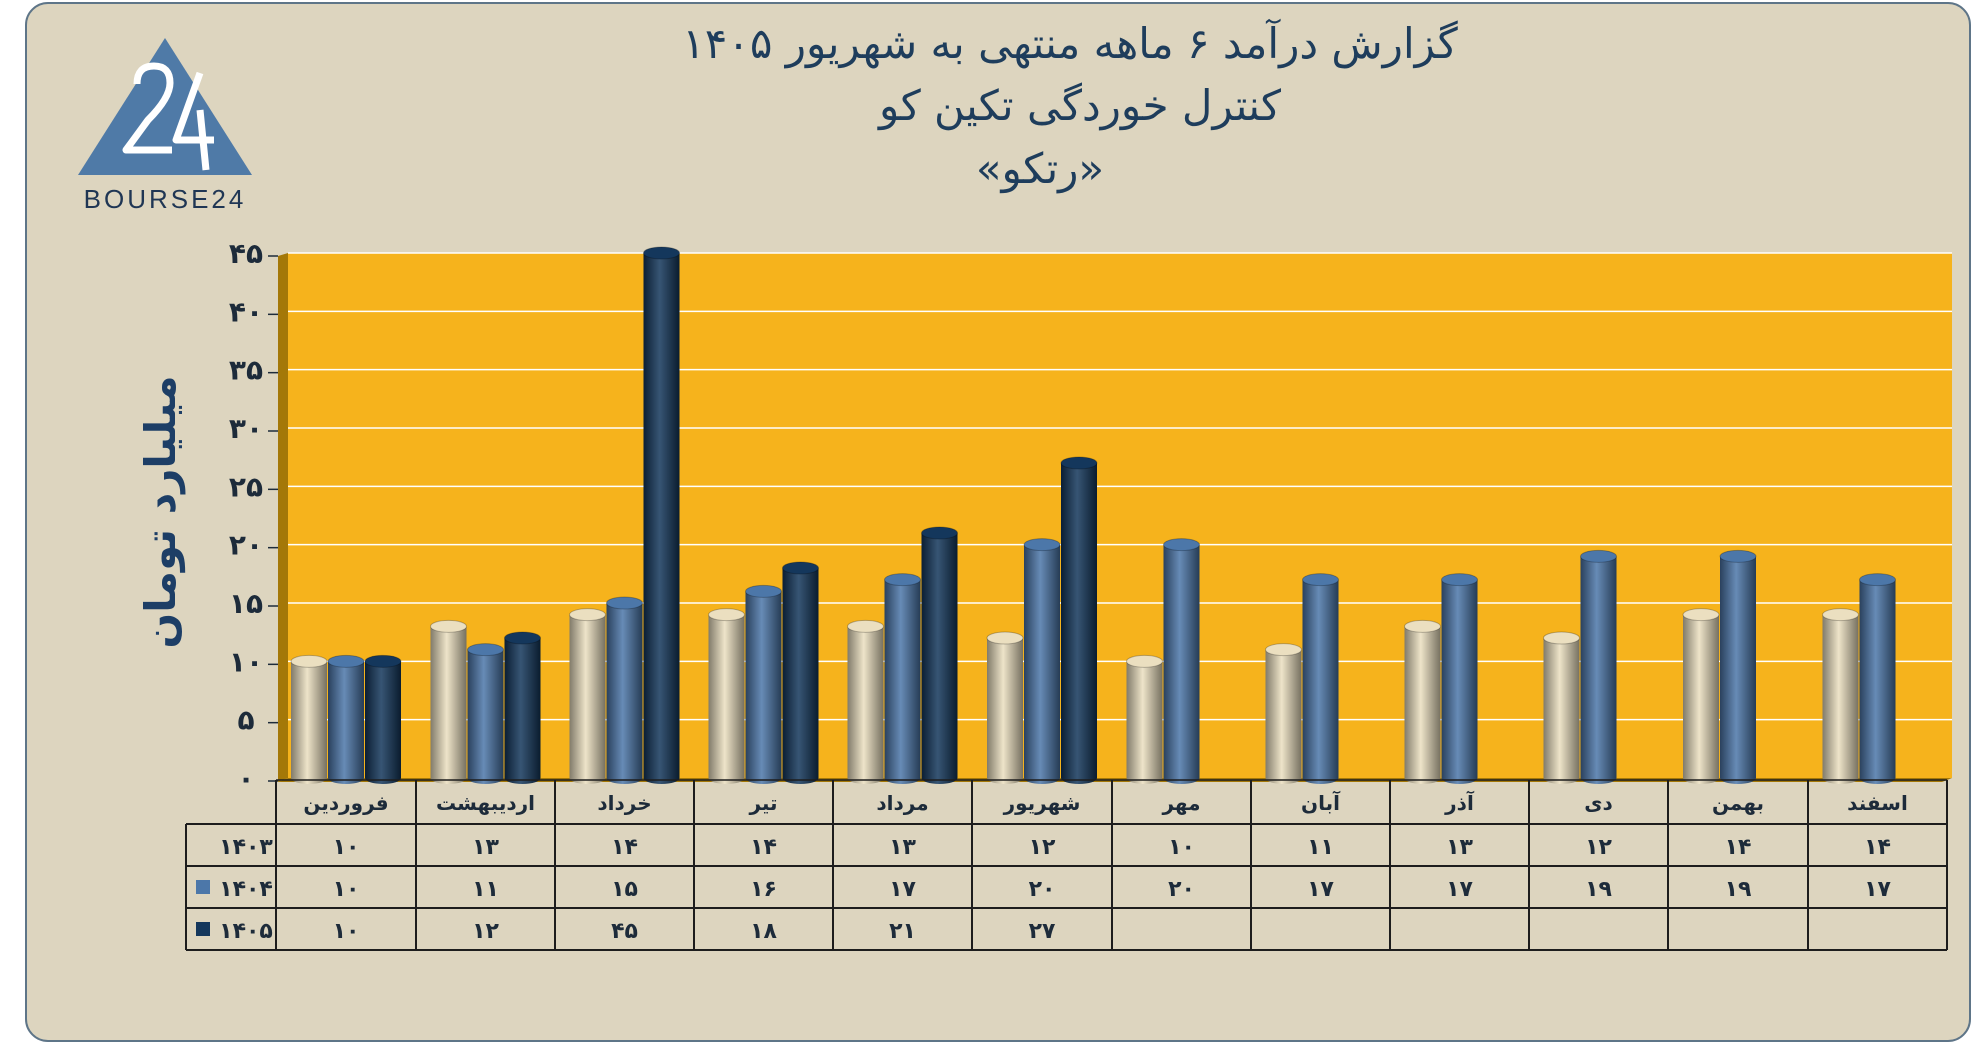 This screenshot has height=1047, width=1986. Describe the element at coordinates (345, 803) in the screenshot. I see `x-tick-label: فروردین` at that location.